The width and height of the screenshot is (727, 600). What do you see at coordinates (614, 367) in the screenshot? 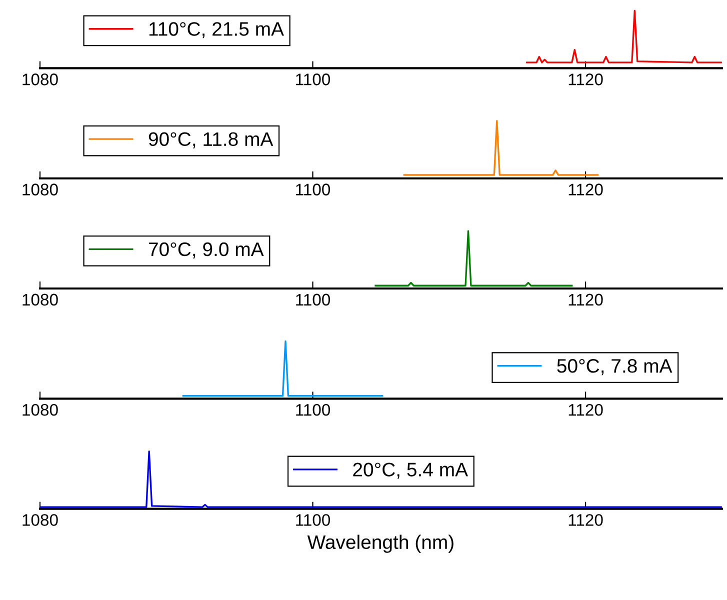
I see `legend-label: 50°C, 7.8 mA` at bounding box center [614, 367].